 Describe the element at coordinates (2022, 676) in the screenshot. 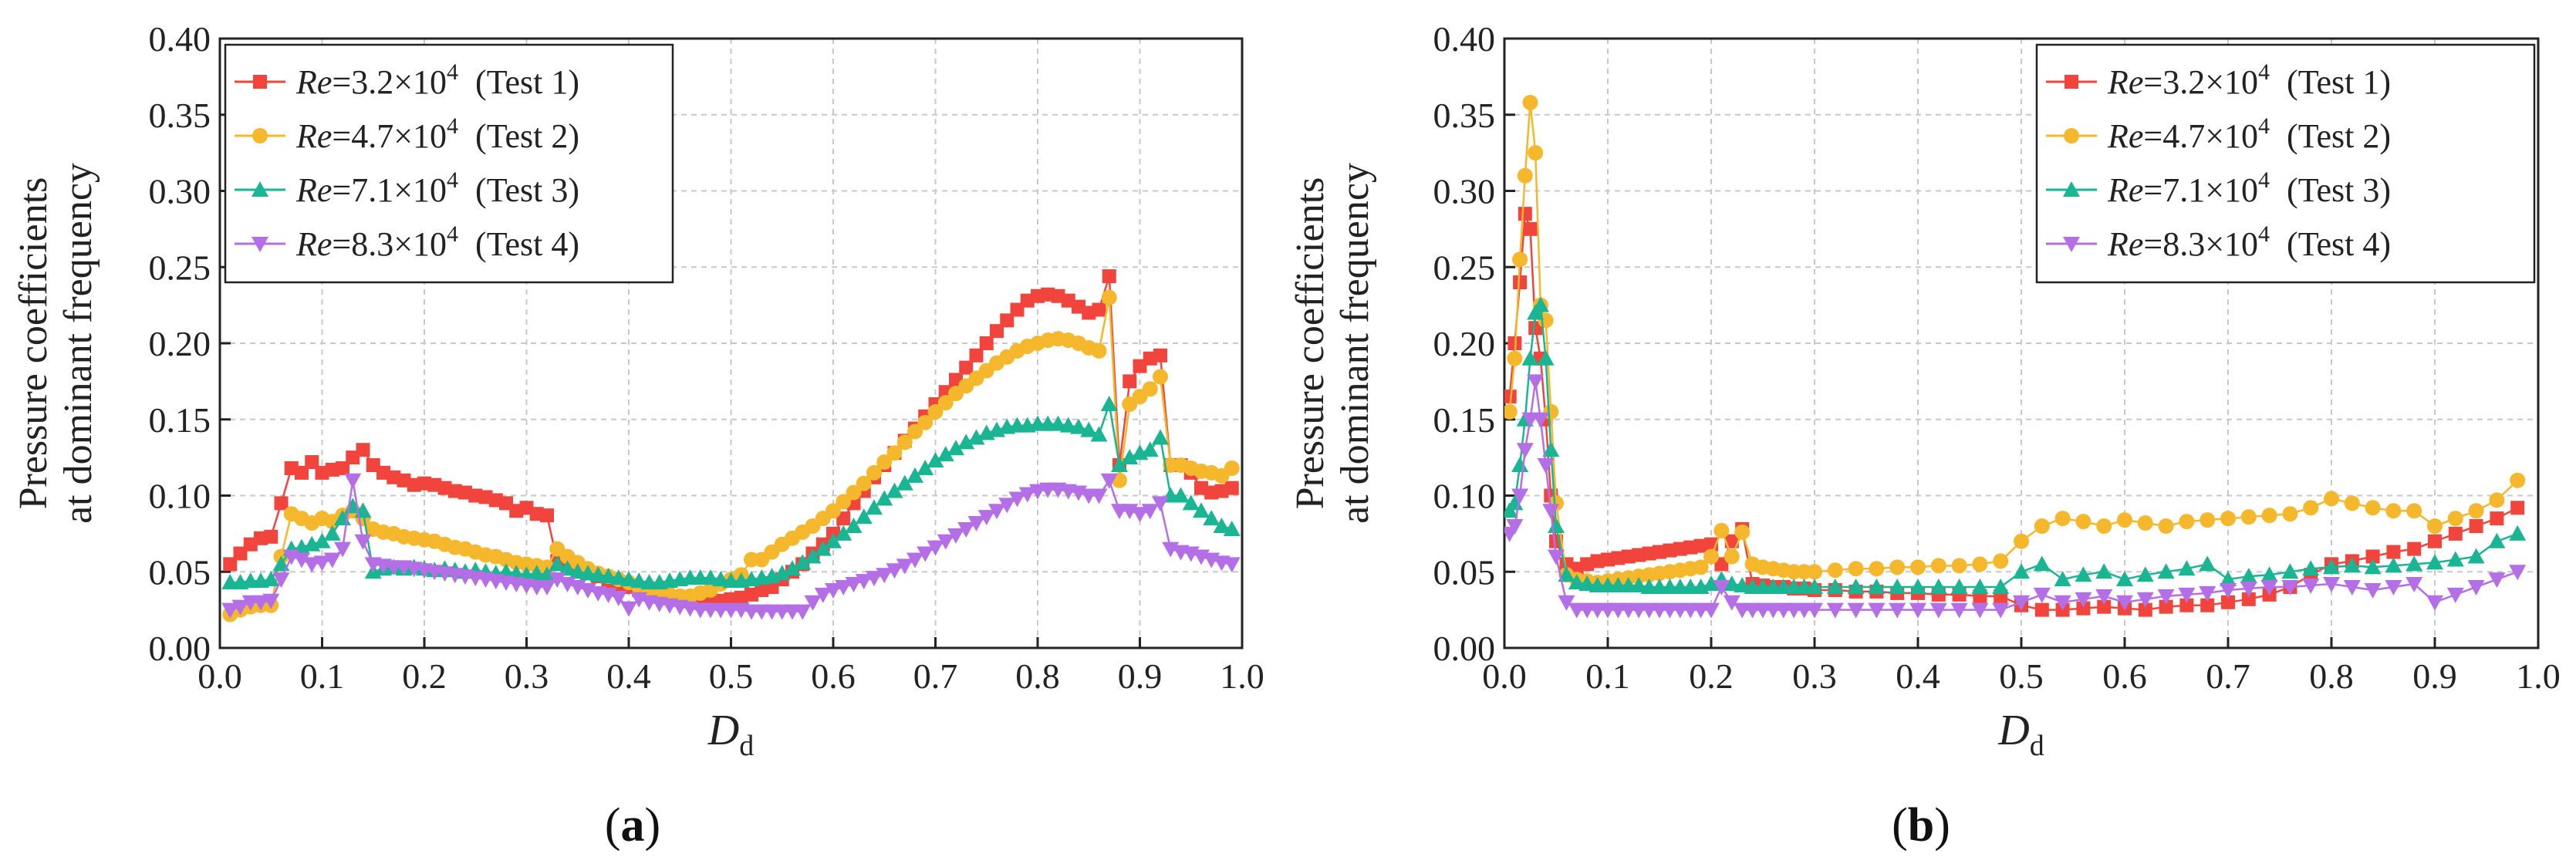

I see `x-tick-label: 0.5` at that location.